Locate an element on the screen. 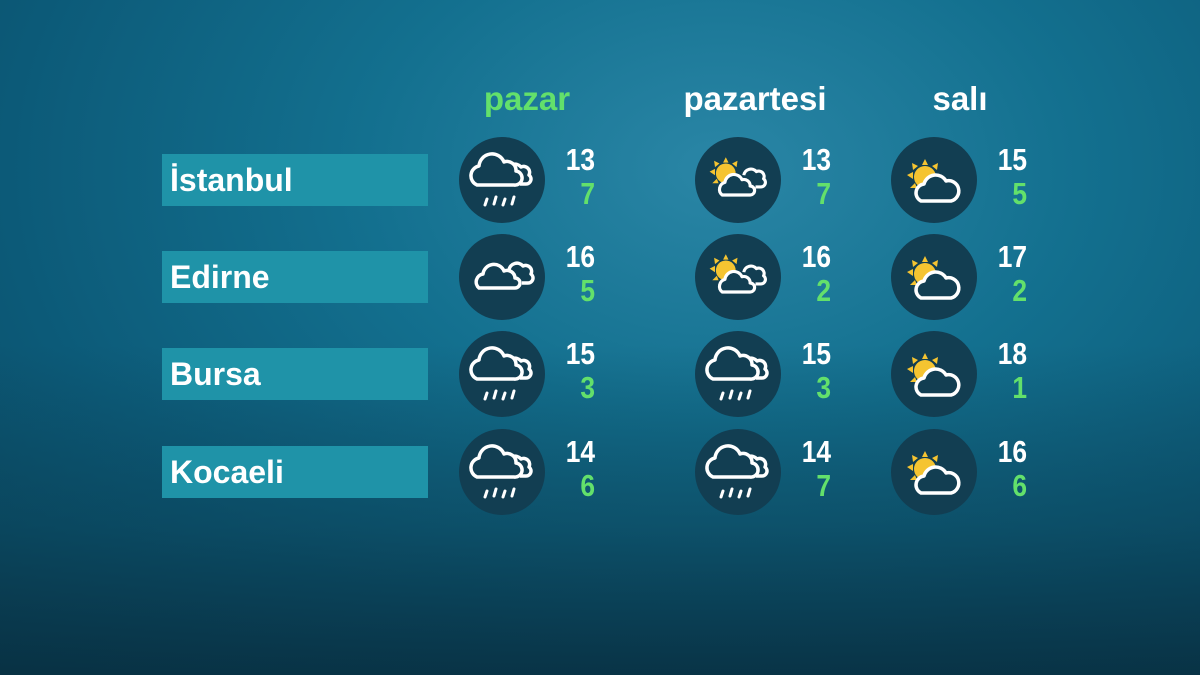  day-header-0: pazar is located at coordinates (527, 98).